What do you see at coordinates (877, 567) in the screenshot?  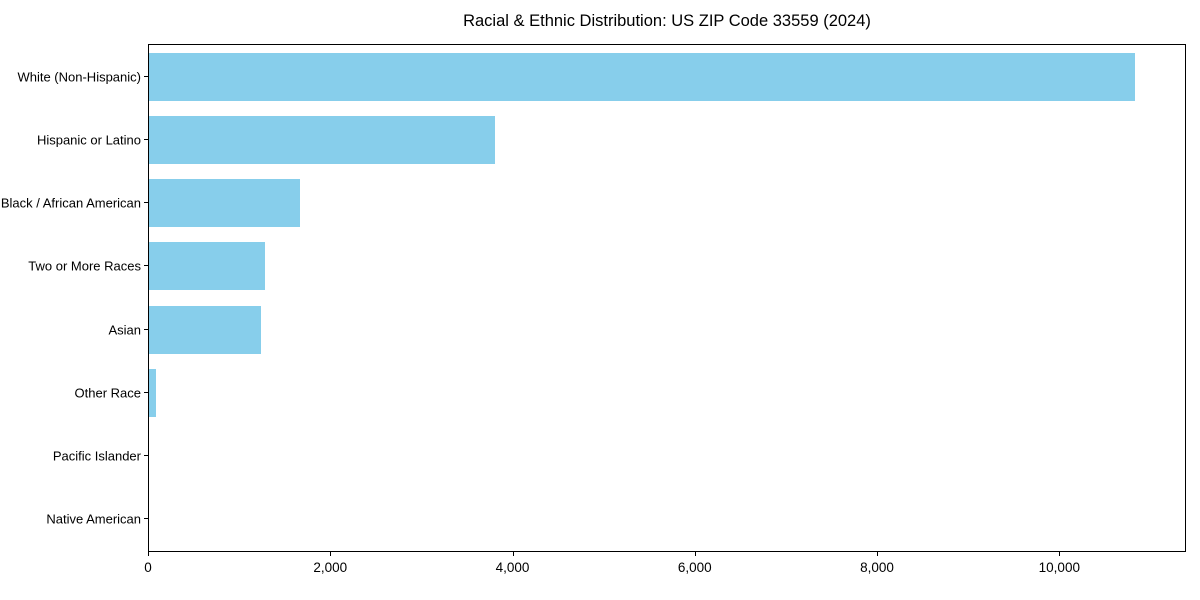 I see `x-tick-label: 8,000` at bounding box center [877, 567].